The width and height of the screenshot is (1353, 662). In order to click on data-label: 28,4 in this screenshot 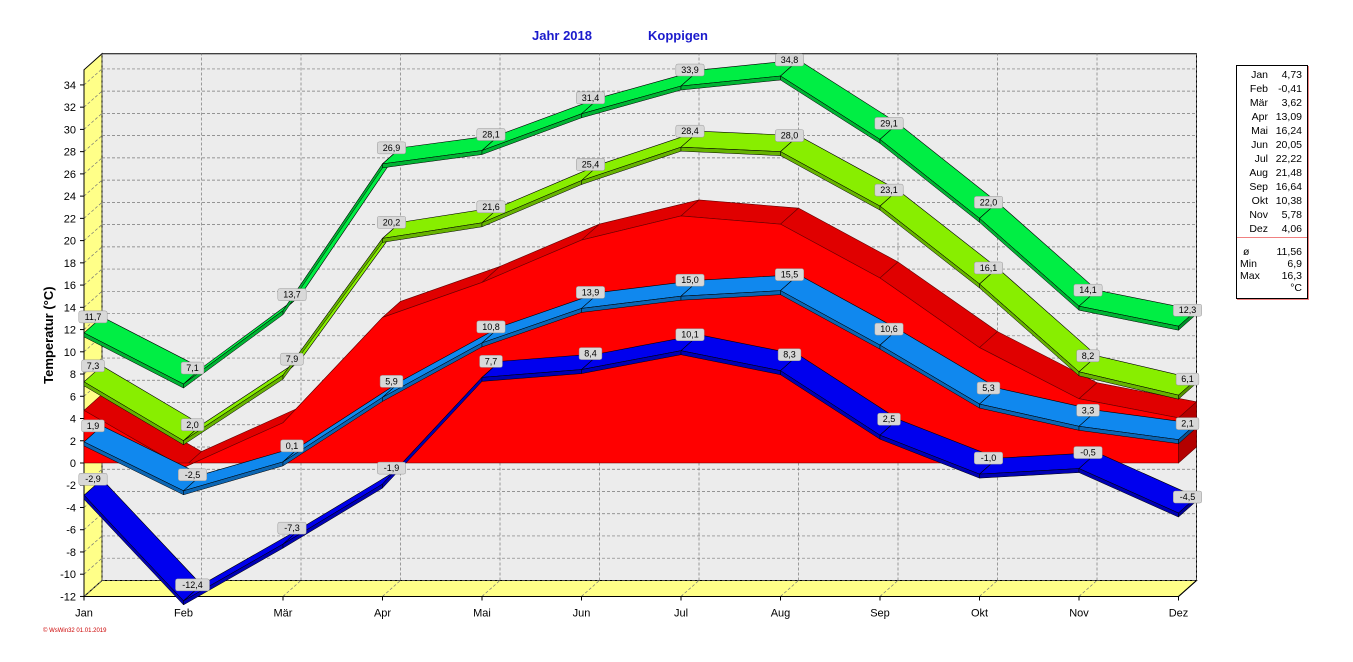, I will do `click(690, 131)`.